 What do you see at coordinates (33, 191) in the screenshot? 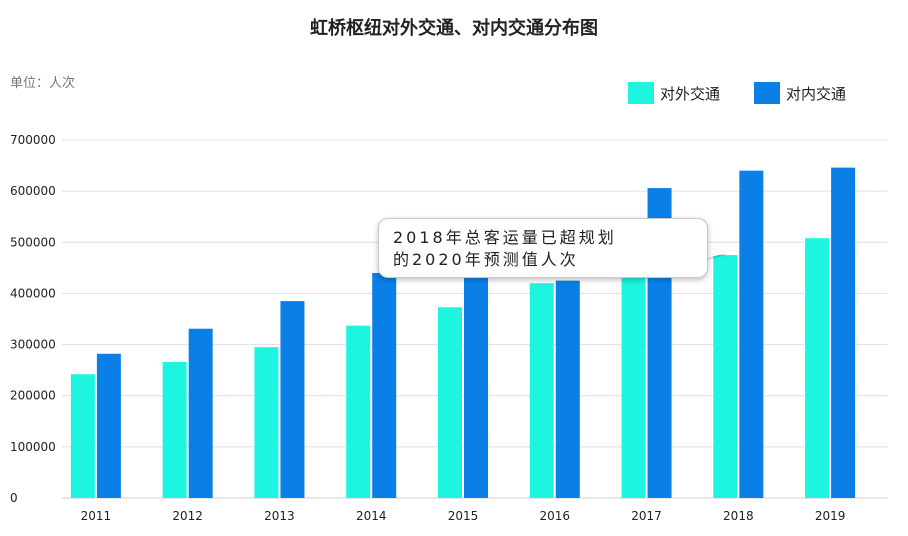
I see `y-tick-label: 600000` at bounding box center [33, 191].